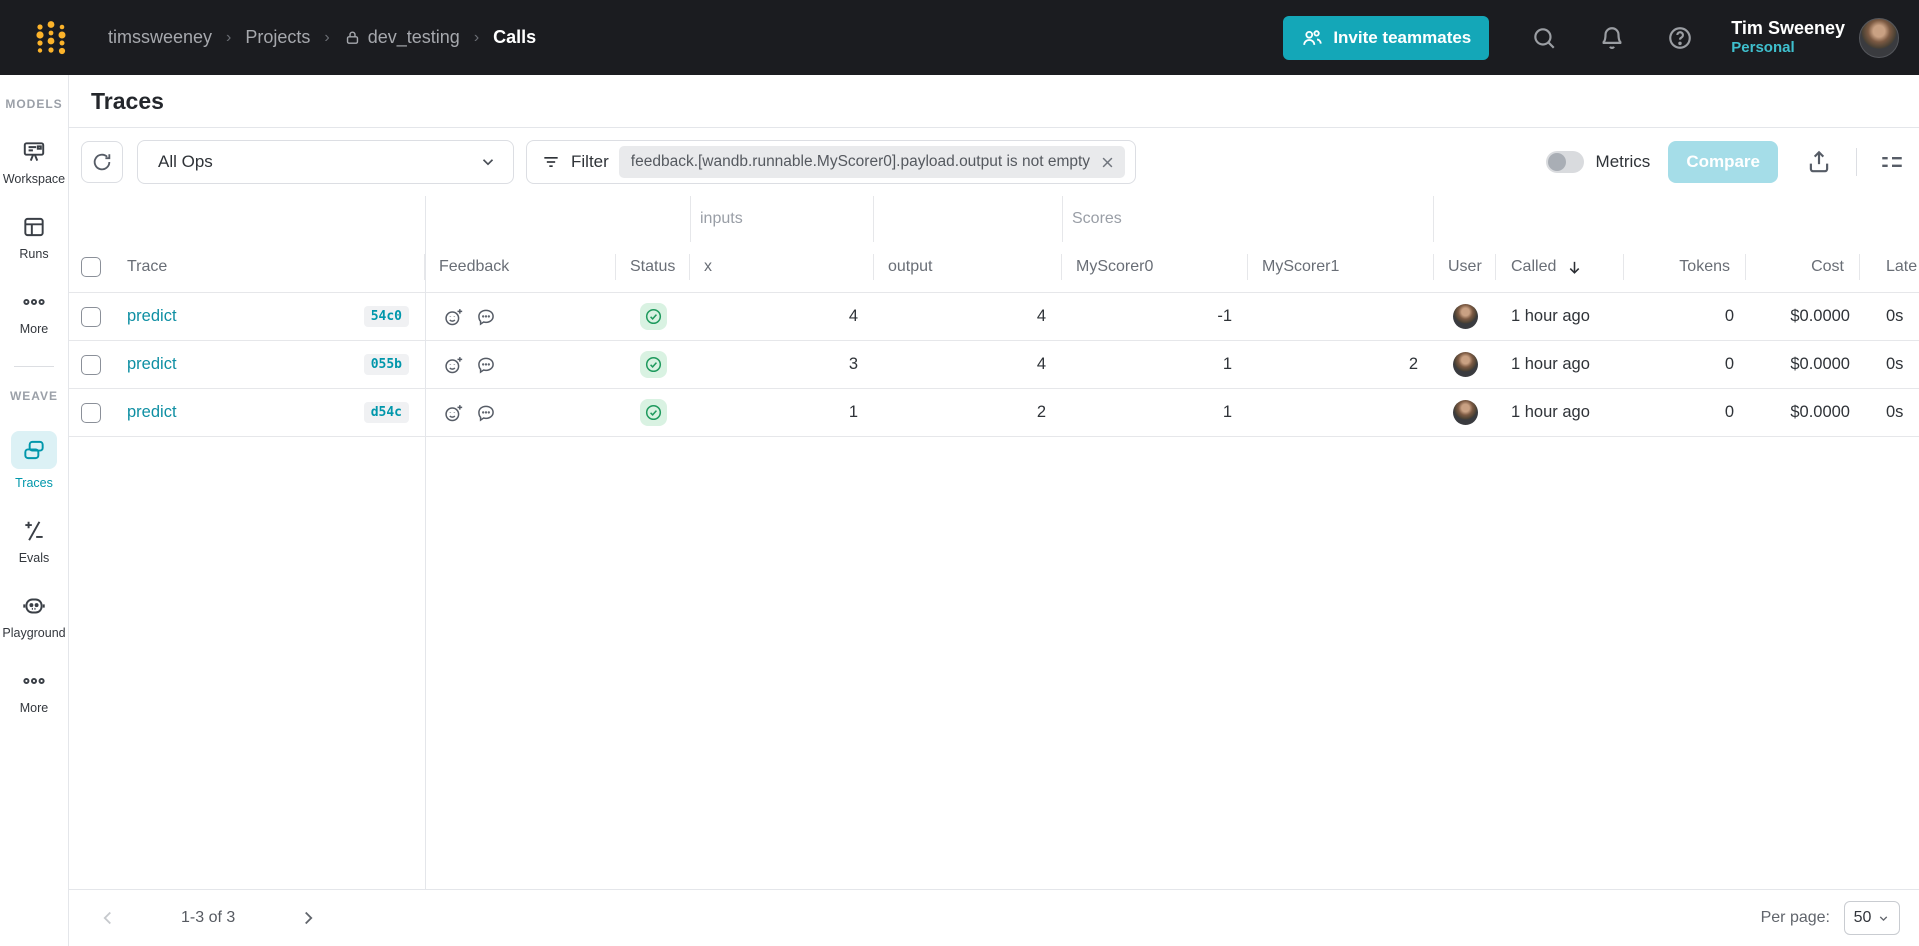 The height and width of the screenshot is (946, 1919). Describe the element at coordinates (1819, 162) in the screenshot. I see `export-icon` at that location.